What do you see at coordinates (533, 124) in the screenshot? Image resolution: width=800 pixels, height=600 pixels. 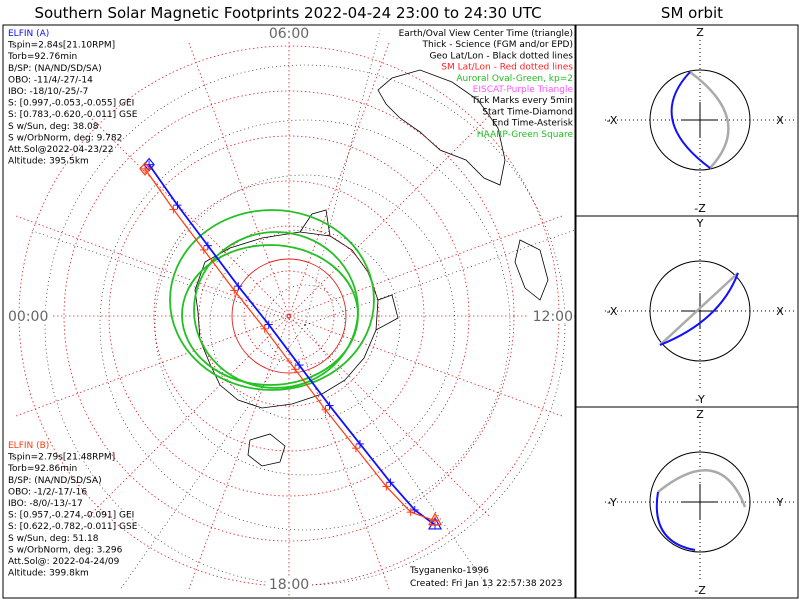 I see `legend-line: End Time-Asterisk` at bounding box center [533, 124].